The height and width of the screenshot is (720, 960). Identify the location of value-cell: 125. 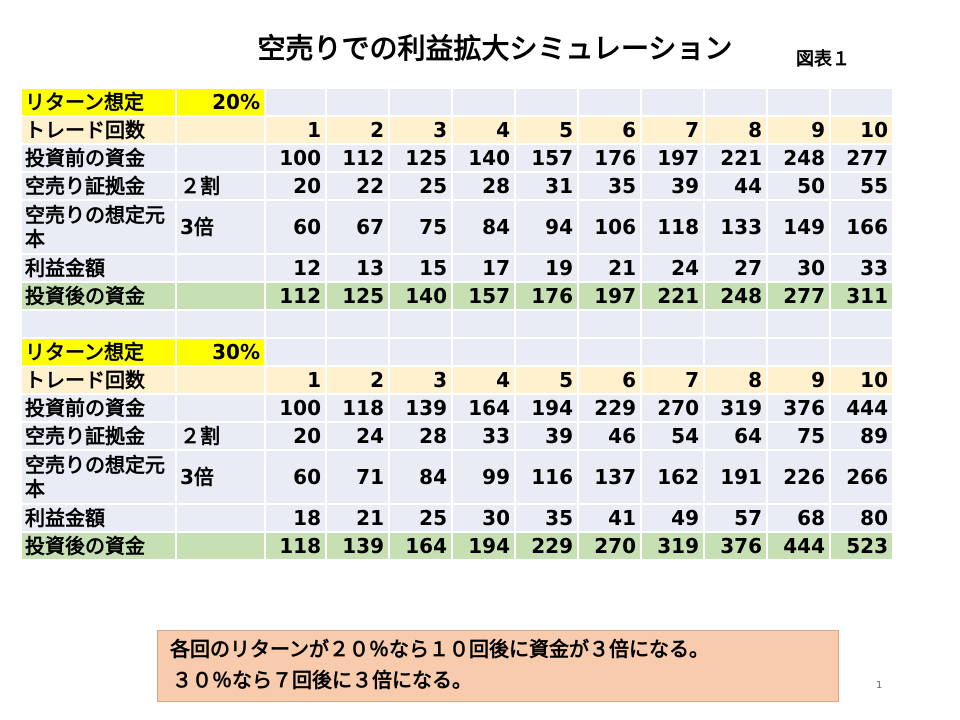
(420, 158).